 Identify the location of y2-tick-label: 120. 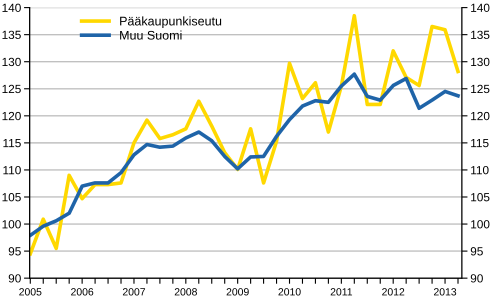
(480, 116).